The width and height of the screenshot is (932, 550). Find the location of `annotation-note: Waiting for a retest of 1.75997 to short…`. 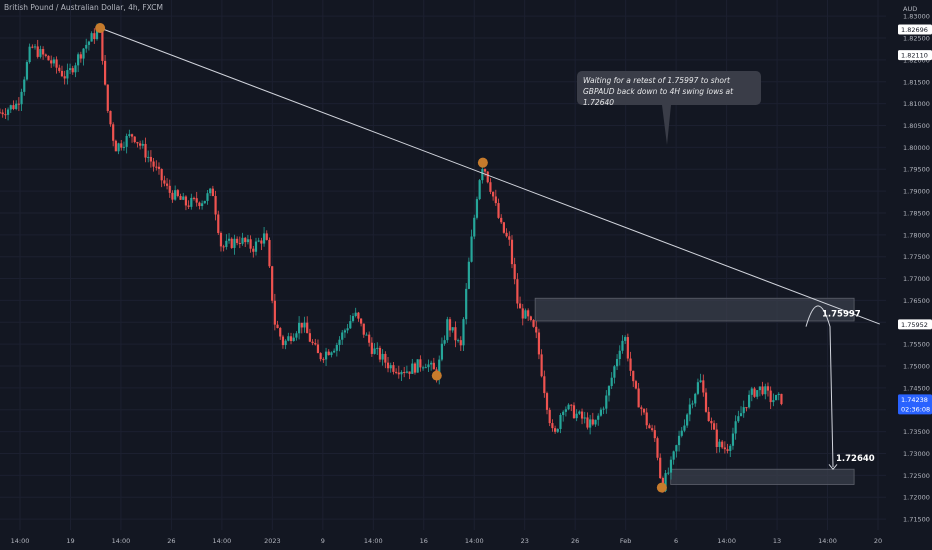

annotation-note: Waiting for a retest of 1.75997 to short… is located at coordinates (669, 89).